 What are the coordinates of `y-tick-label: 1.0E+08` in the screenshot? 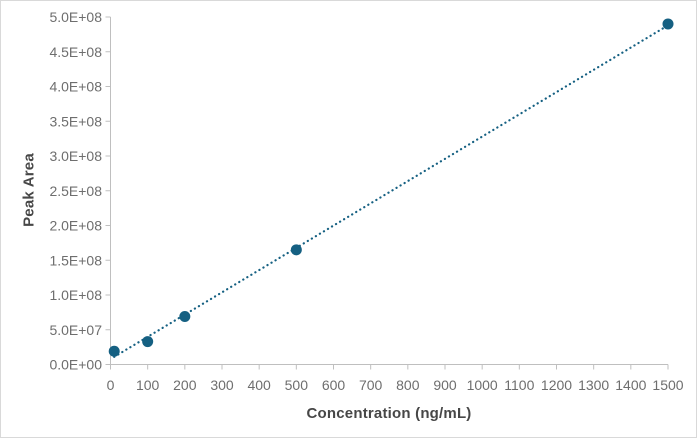 It's located at (75, 295).